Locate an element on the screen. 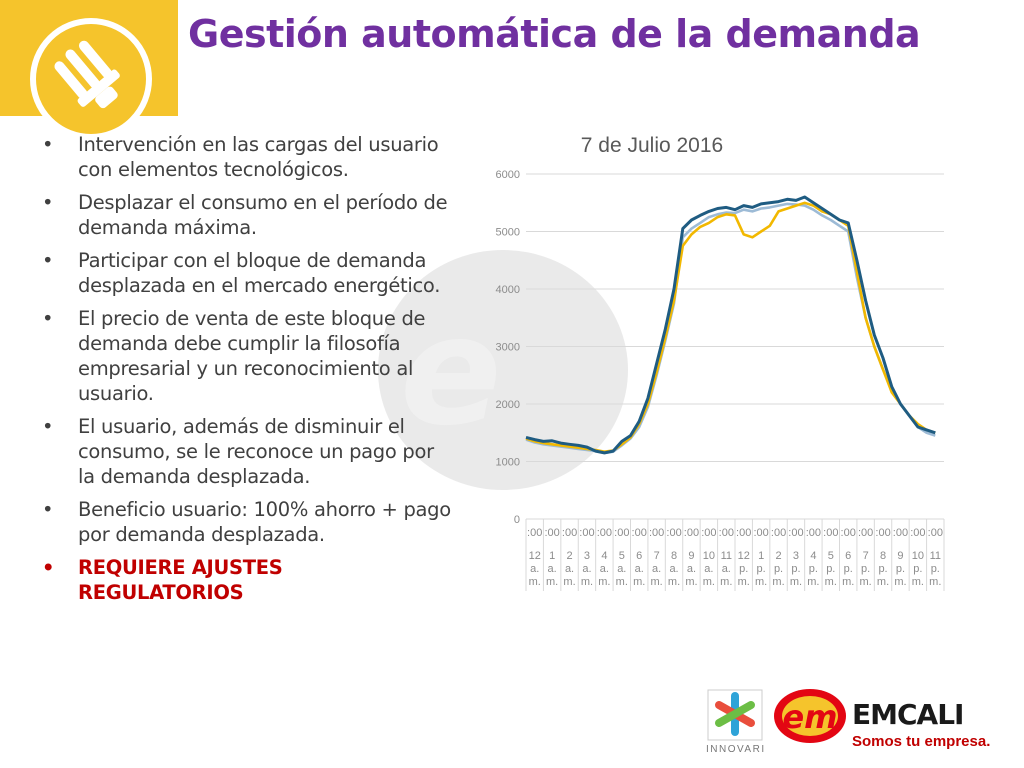 The height and width of the screenshot is (768, 1024). emcali-wordmark: EMCALI is located at coordinates (907, 714).